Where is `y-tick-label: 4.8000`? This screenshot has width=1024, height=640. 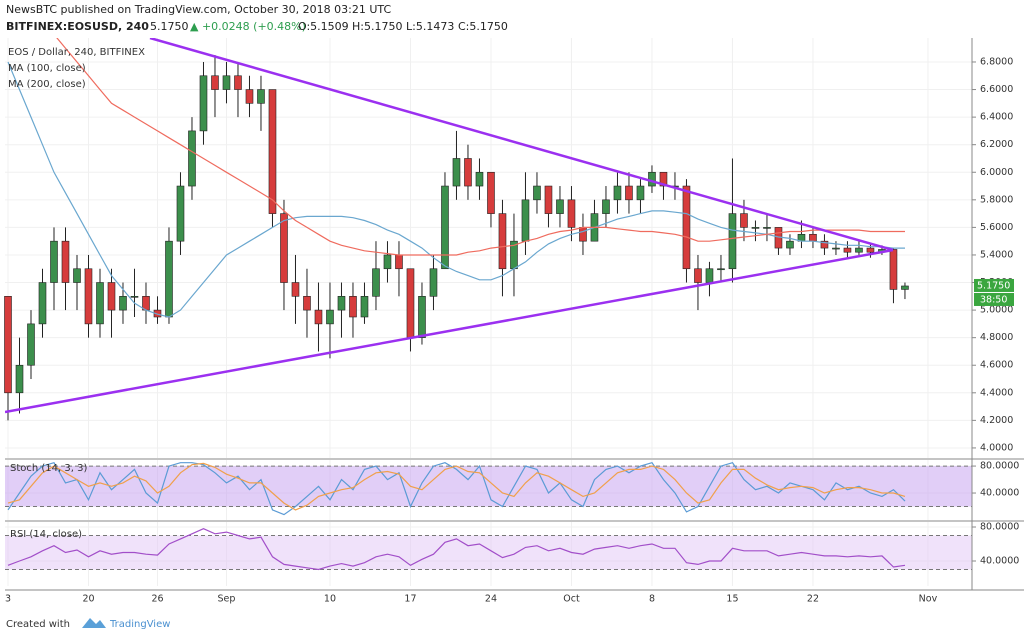 y-tick-label: 4.8000 is located at coordinates (996, 337).